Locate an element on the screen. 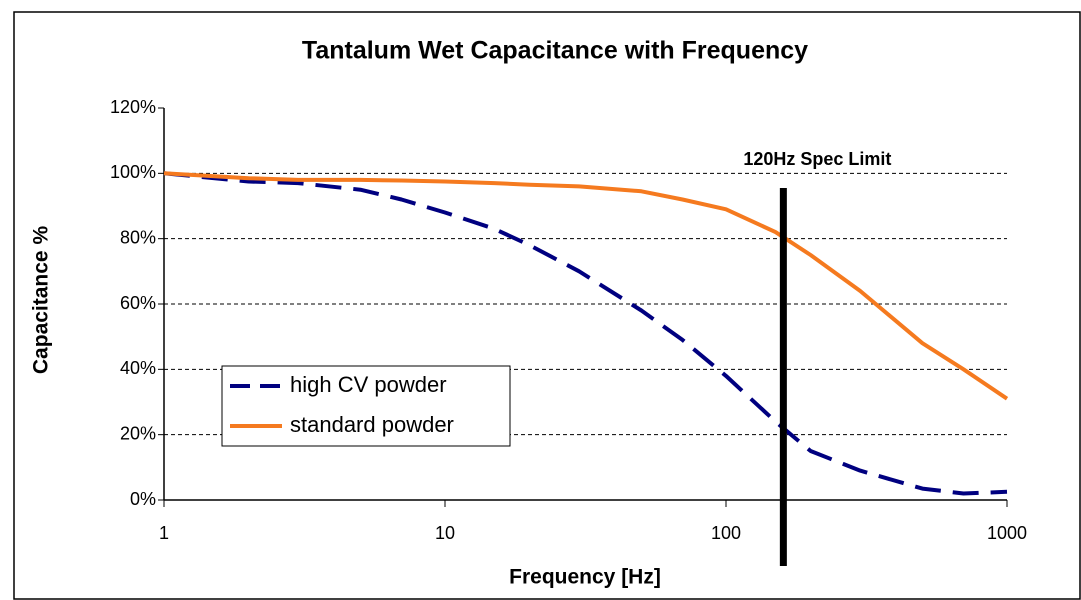 This screenshot has height=600, width=1081. y-tick-label: 120% is located at coordinates (133, 107).